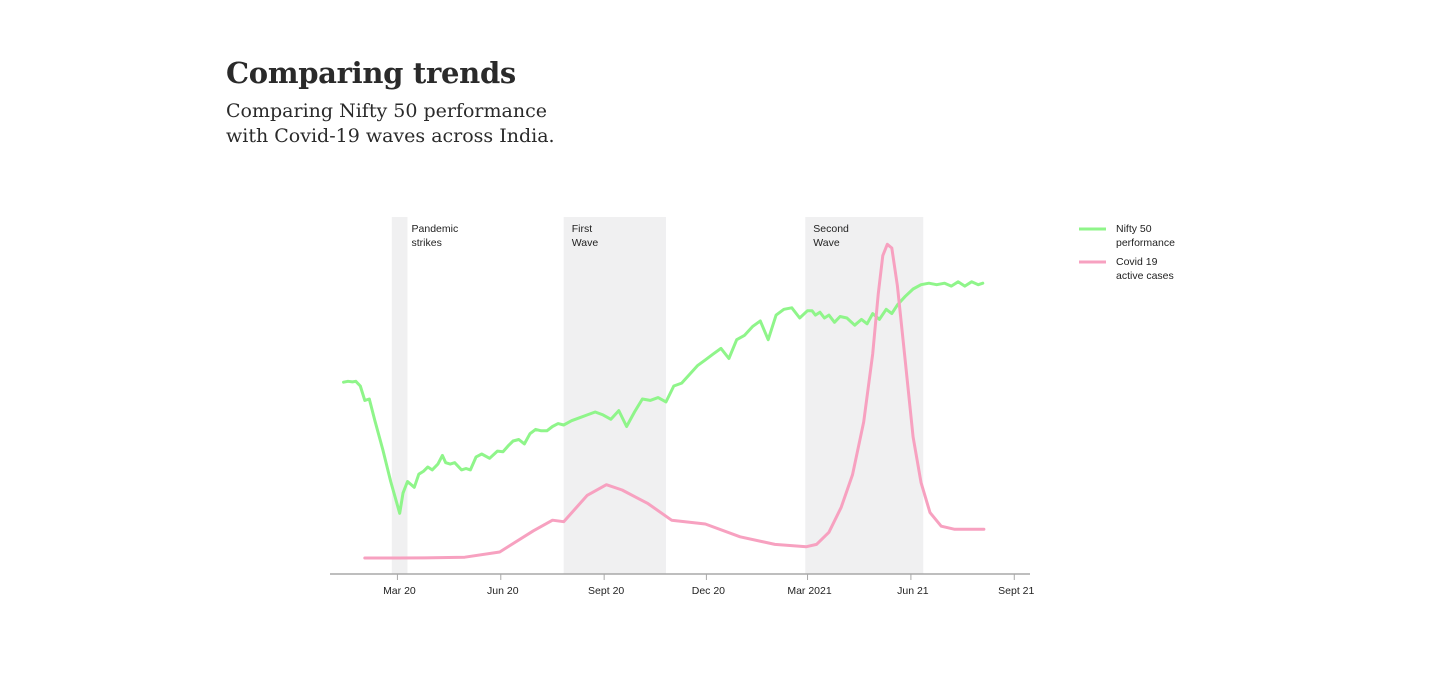  Describe the element at coordinates (606, 591) in the screenshot. I see `x-tick-label: Sept 20` at that location.